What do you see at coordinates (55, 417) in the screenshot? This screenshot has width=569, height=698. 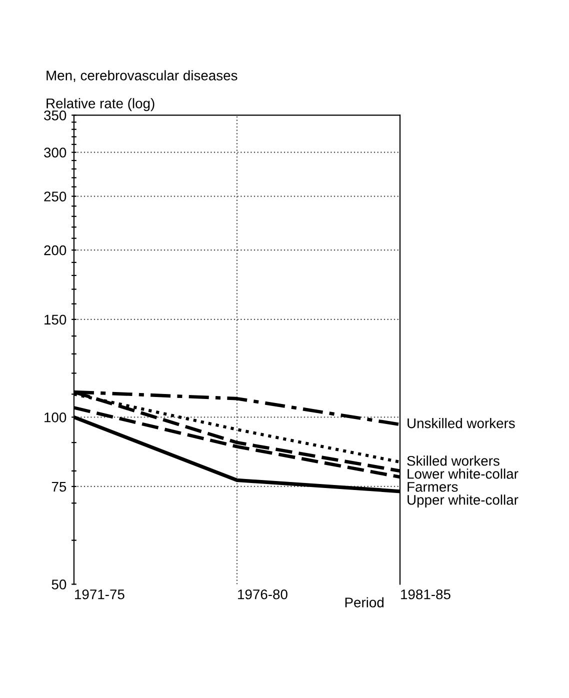 I see `y-tick-label: 100` at bounding box center [55, 417].